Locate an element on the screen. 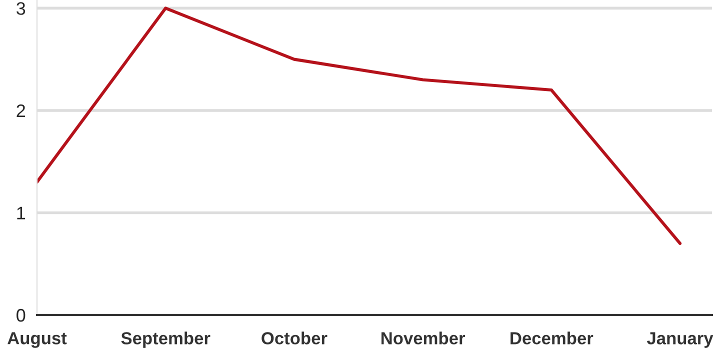  x-tick-label: August is located at coordinates (37, 340).